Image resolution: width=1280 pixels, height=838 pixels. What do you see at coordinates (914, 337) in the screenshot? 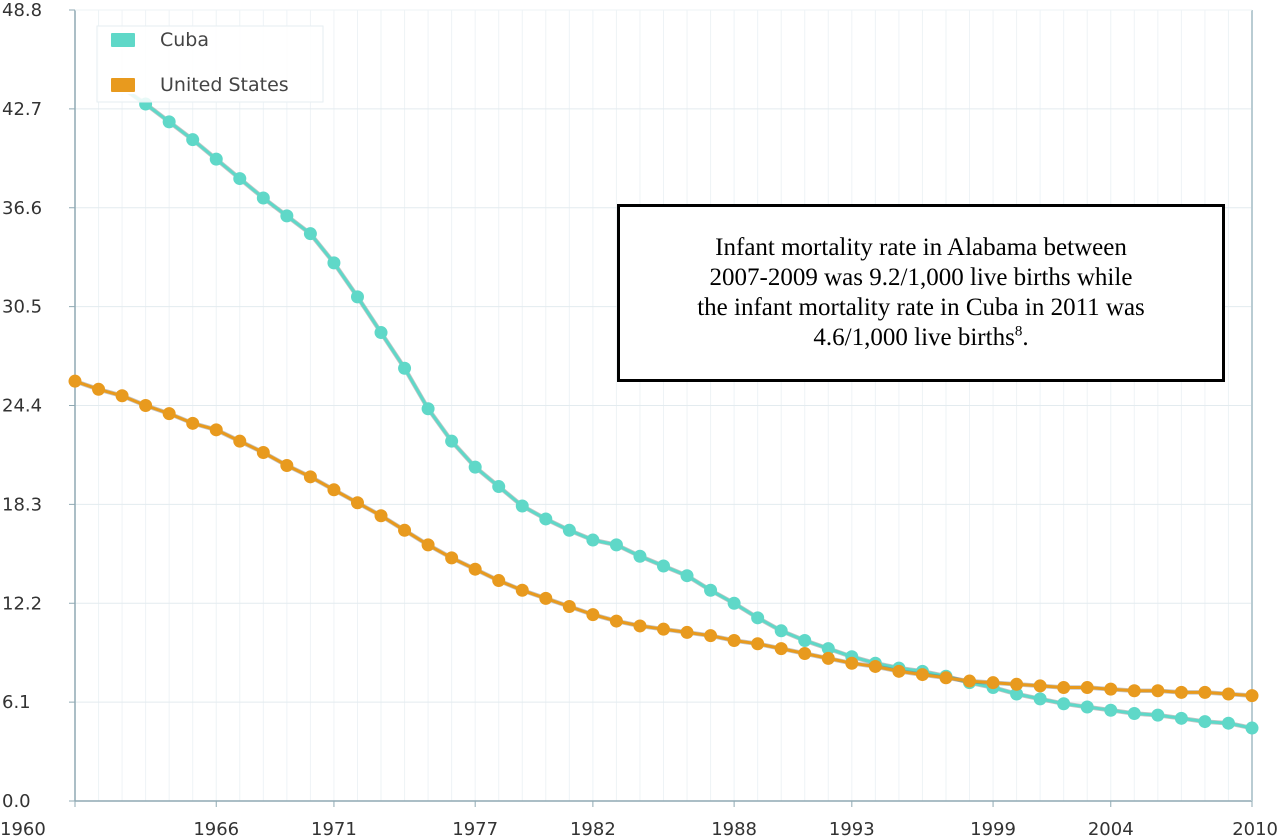
I see `annotation-line-4: 4.6/1,000 live births` at bounding box center [914, 337].